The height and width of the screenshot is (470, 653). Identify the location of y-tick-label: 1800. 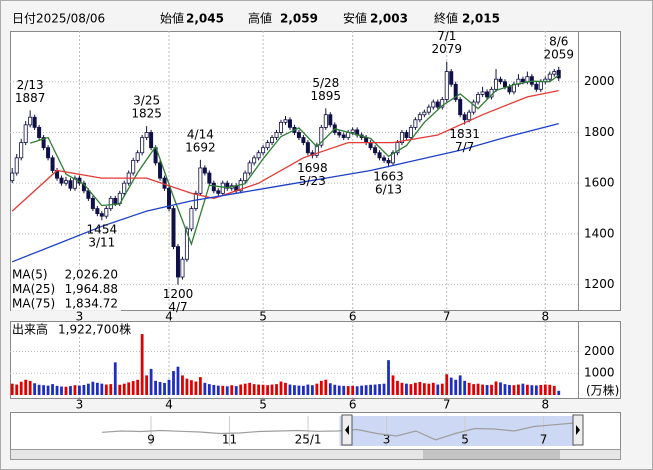
(599, 132).